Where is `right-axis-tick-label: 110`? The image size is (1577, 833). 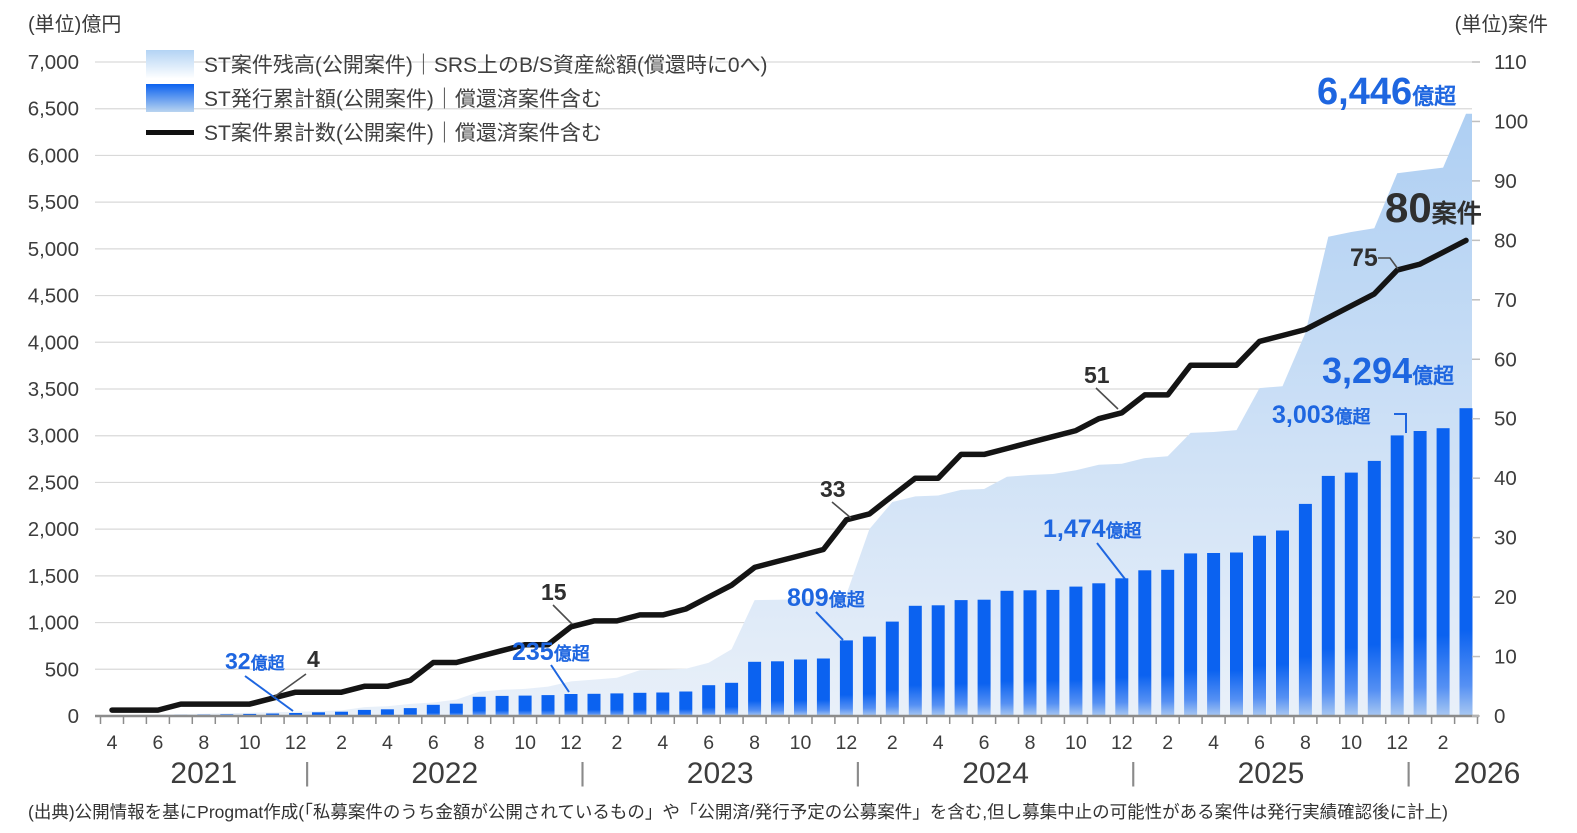 right-axis-tick-label: 110 is located at coordinates (1510, 62).